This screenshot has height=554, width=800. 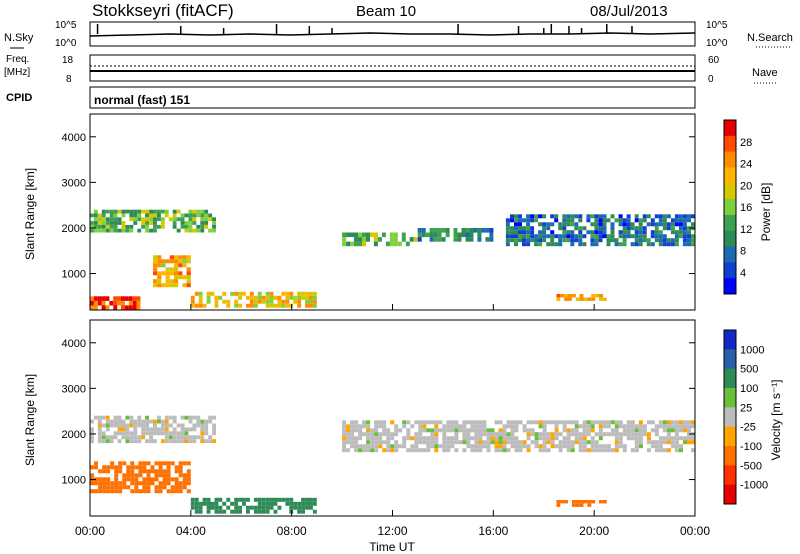 What do you see at coordinates (392, 464) in the screenshot?
I see `velocity-cells` at bounding box center [392, 464].